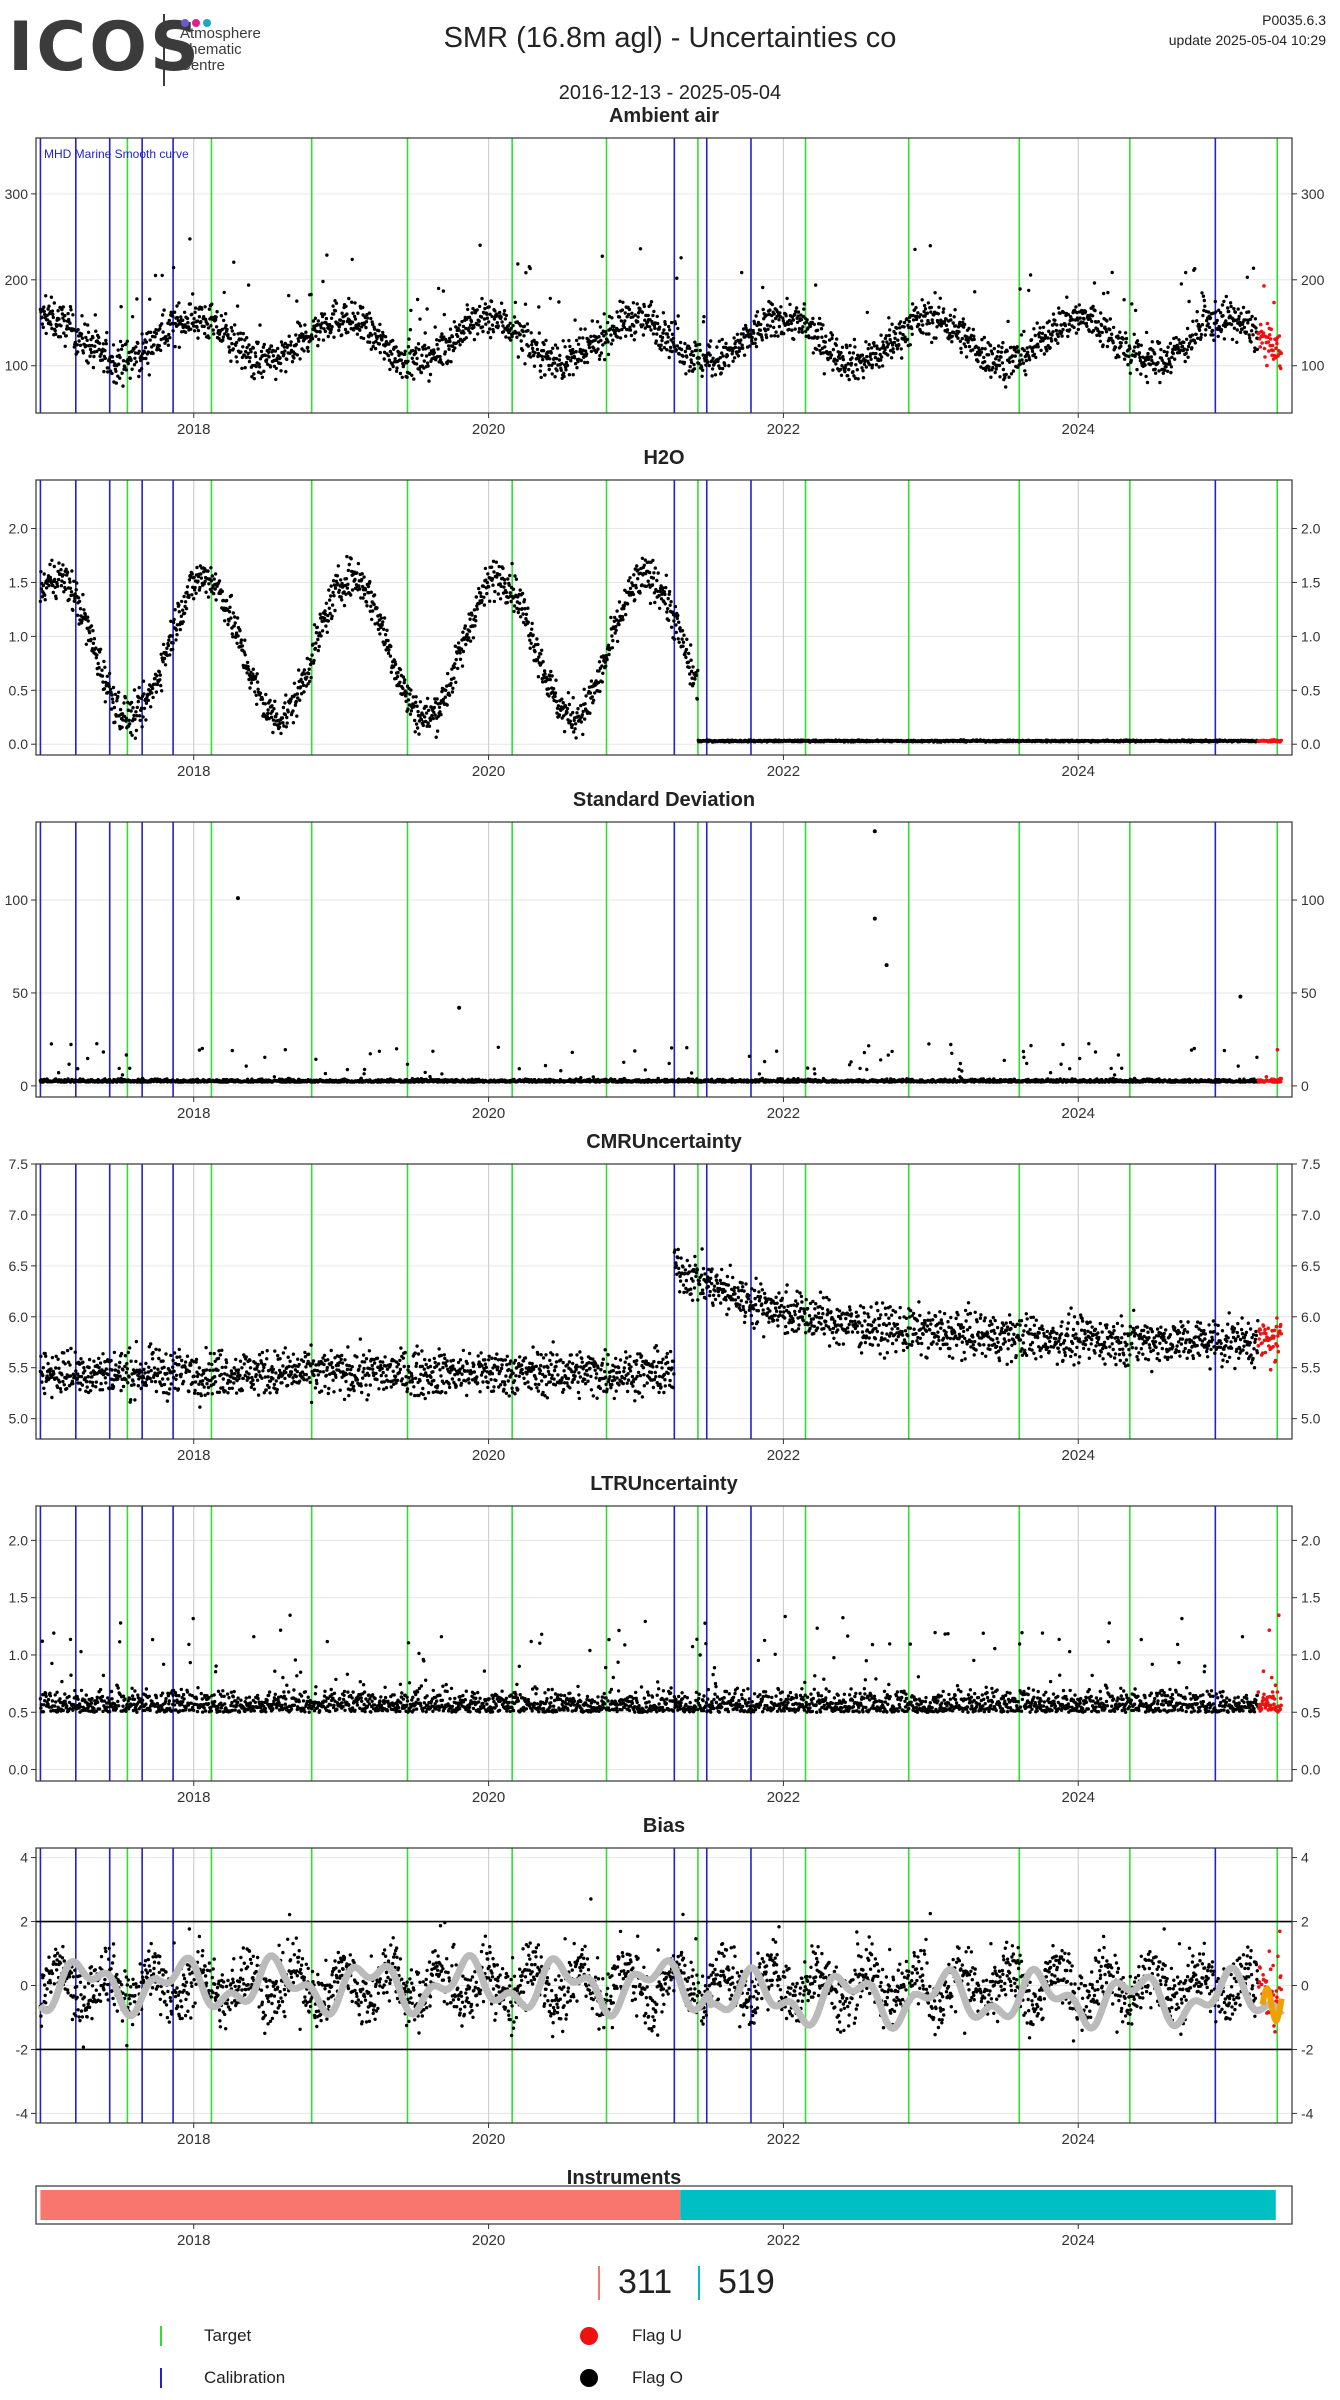 This screenshot has height=2400, width=1340. Describe the element at coordinates (488, 2240) in the screenshot. I see `instrument-xtick-label-1: 2020` at that location.